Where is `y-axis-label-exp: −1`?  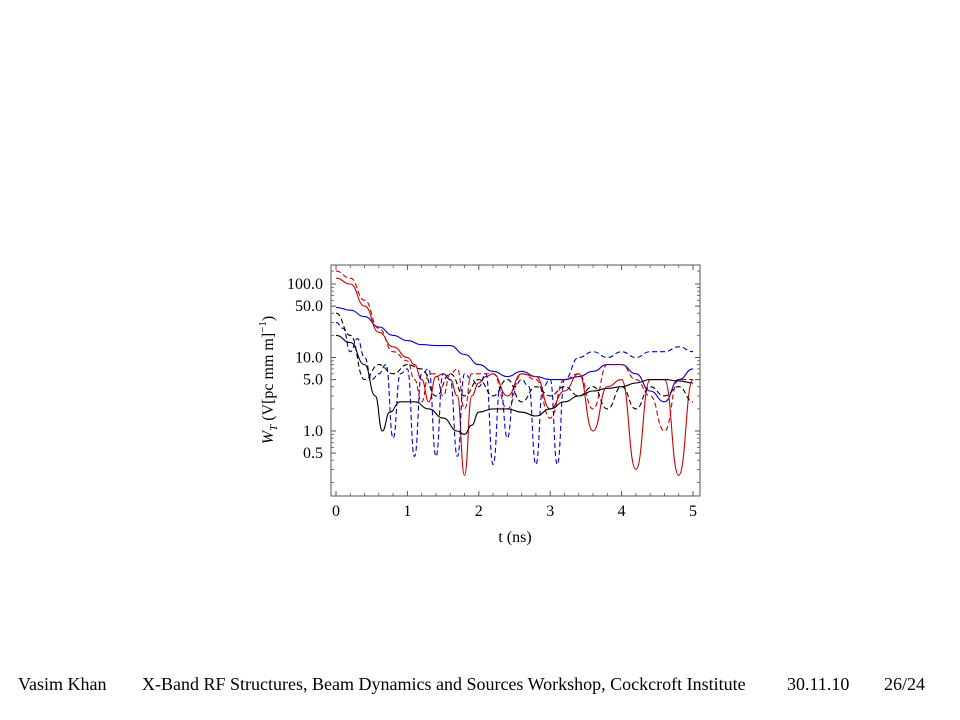 y-axis-label-exp: −1 is located at coordinates (263, 327).